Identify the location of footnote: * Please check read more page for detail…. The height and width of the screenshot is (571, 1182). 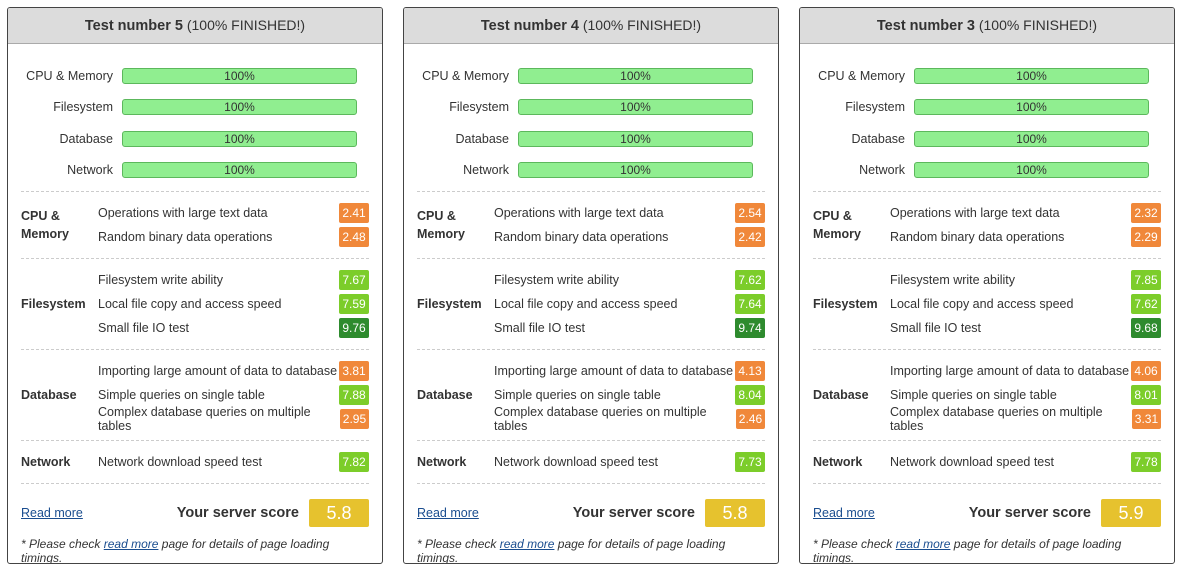
(195, 550).